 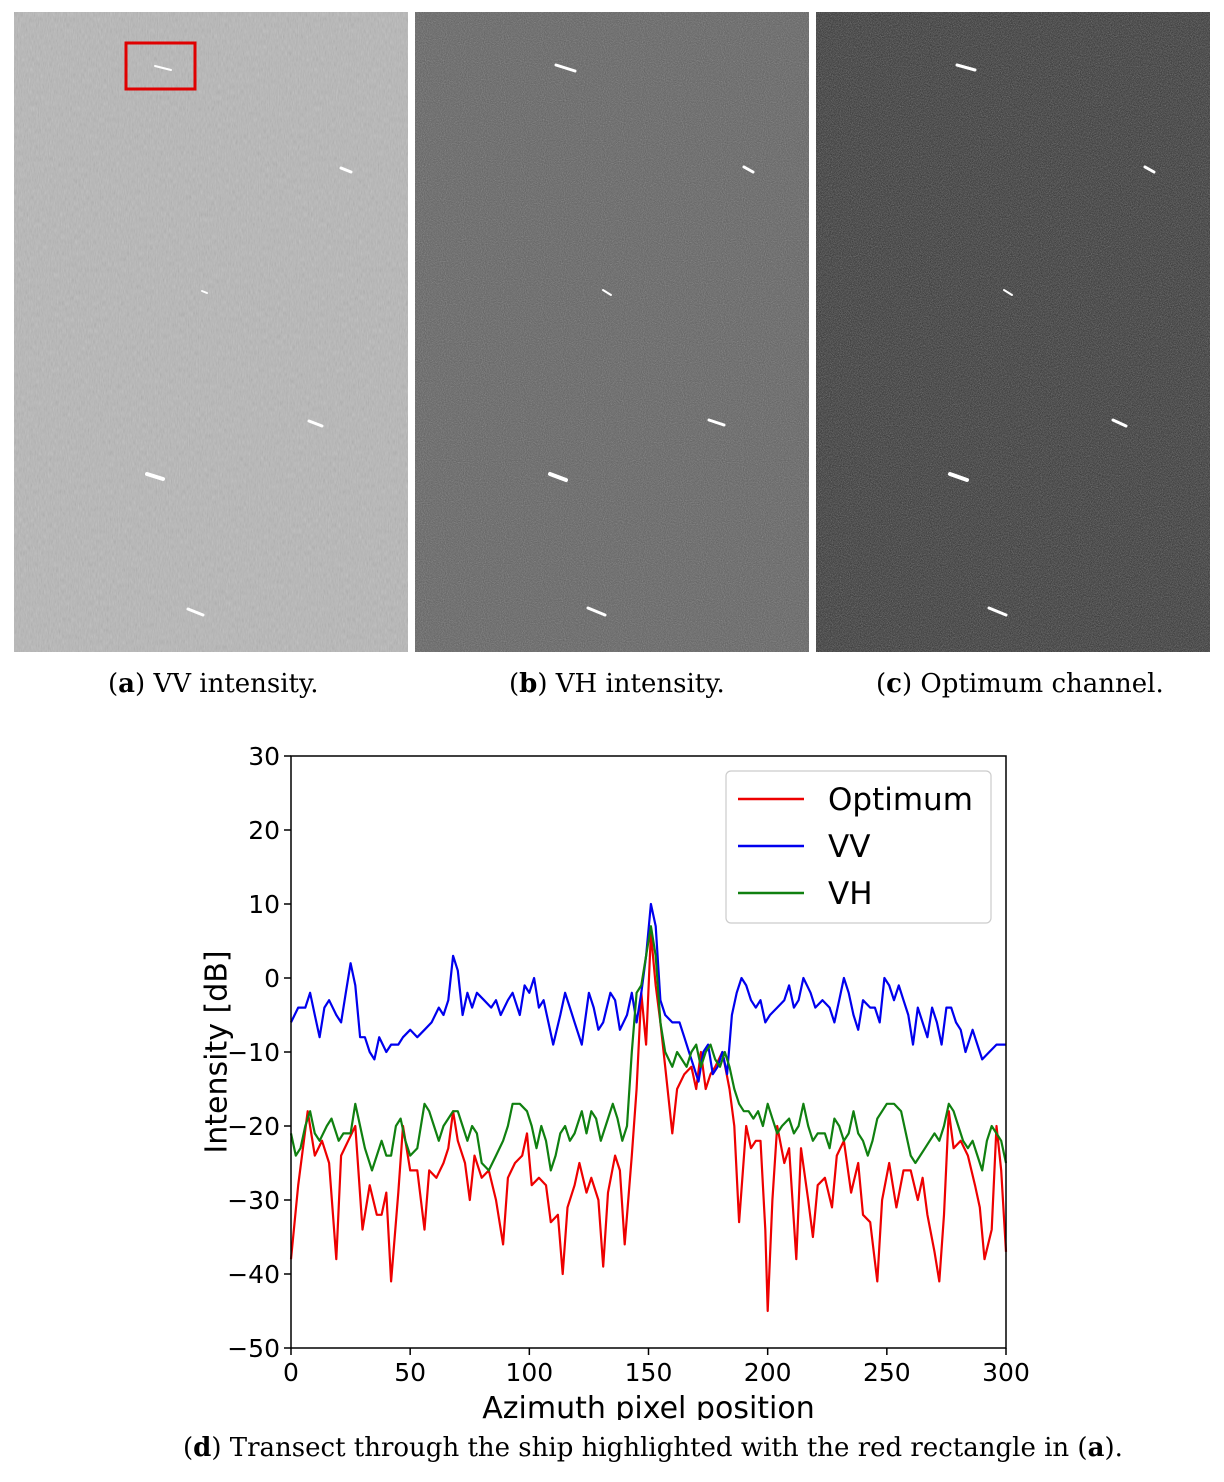 What do you see at coordinates (264, 830) in the screenshot?
I see `y-tick-label: 20` at bounding box center [264, 830].